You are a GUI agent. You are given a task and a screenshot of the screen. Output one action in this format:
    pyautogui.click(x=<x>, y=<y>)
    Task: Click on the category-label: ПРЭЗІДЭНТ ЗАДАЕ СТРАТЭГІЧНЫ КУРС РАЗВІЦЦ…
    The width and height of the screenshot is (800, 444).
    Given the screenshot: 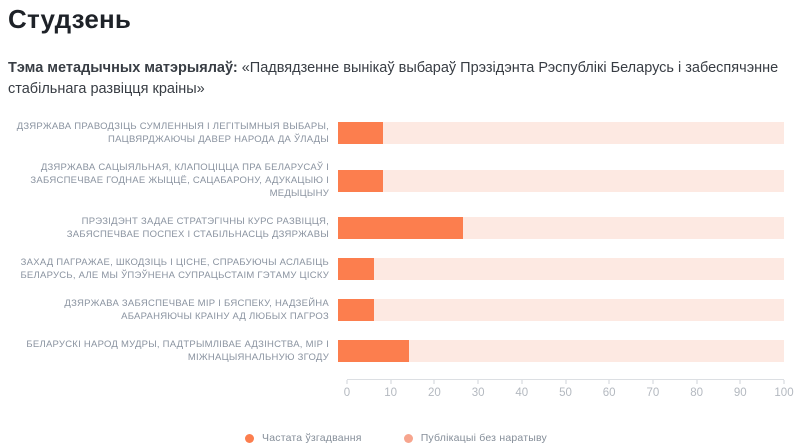 What is the action you would take?
    pyautogui.click(x=197, y=228)
    